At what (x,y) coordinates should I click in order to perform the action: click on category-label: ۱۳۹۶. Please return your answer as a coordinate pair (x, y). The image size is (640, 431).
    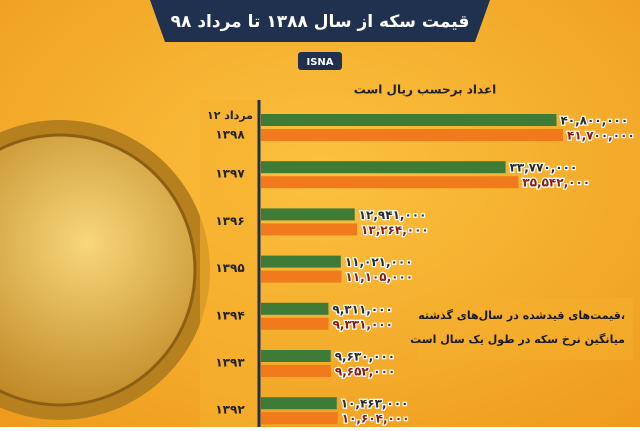
    Looking at the image, I should click on (229, 221).